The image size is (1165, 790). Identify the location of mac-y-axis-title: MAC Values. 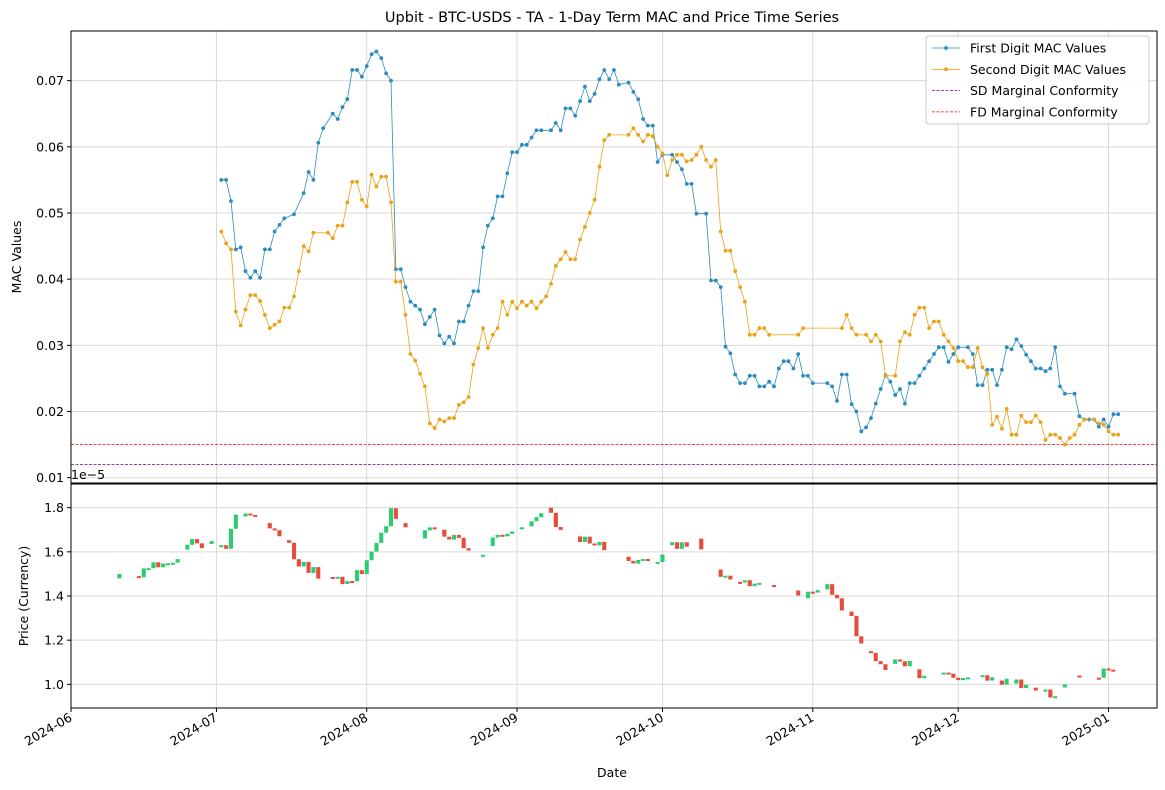
(16, 257).